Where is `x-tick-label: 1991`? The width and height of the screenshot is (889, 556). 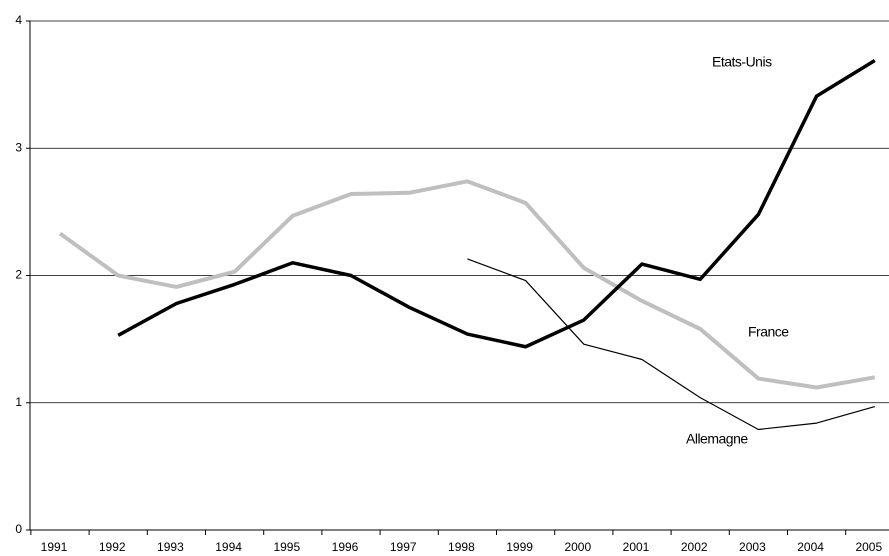 x-tick-label: 1991 is located at coordinates (54, 547).